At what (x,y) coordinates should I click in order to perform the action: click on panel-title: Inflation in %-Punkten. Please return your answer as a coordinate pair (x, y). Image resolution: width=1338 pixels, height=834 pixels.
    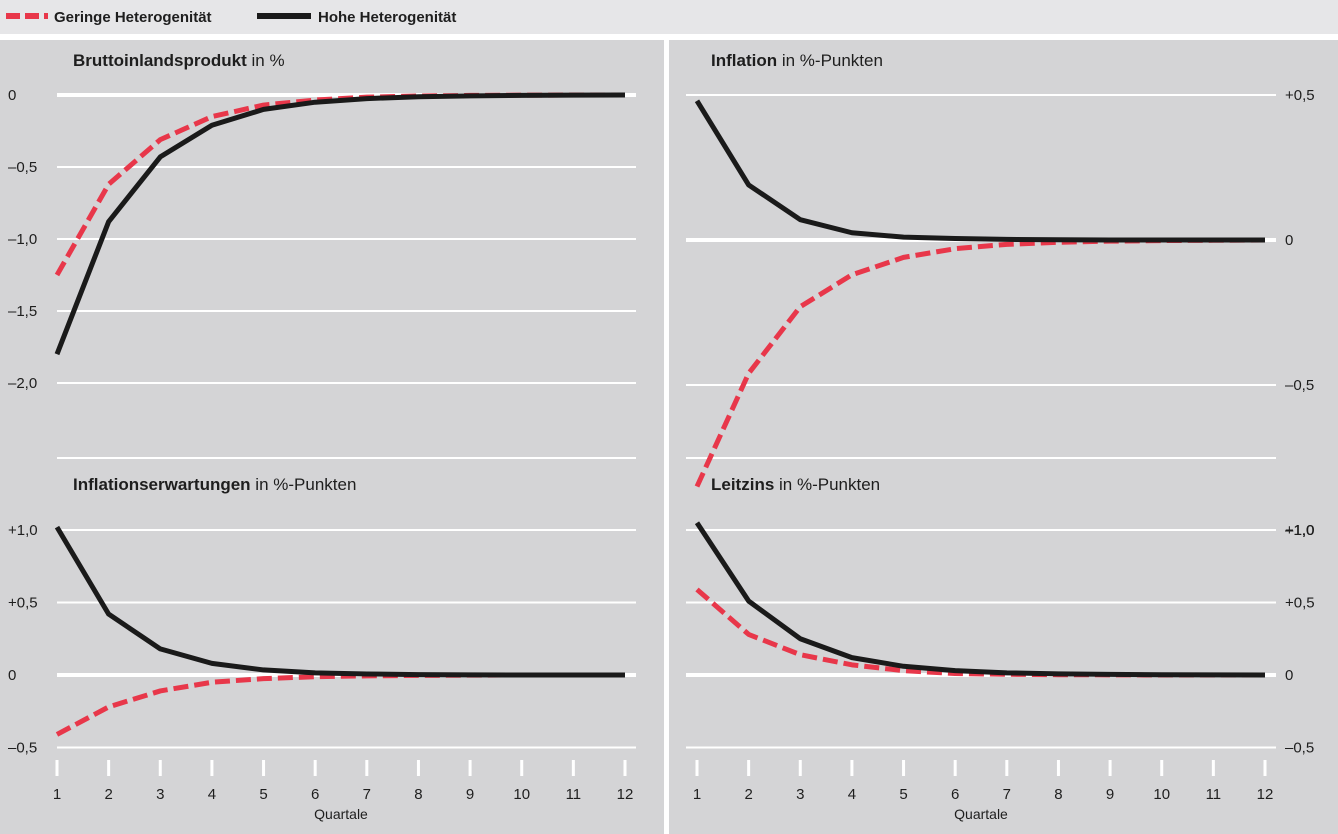
    Looking at the image, I should click on (797, 60).